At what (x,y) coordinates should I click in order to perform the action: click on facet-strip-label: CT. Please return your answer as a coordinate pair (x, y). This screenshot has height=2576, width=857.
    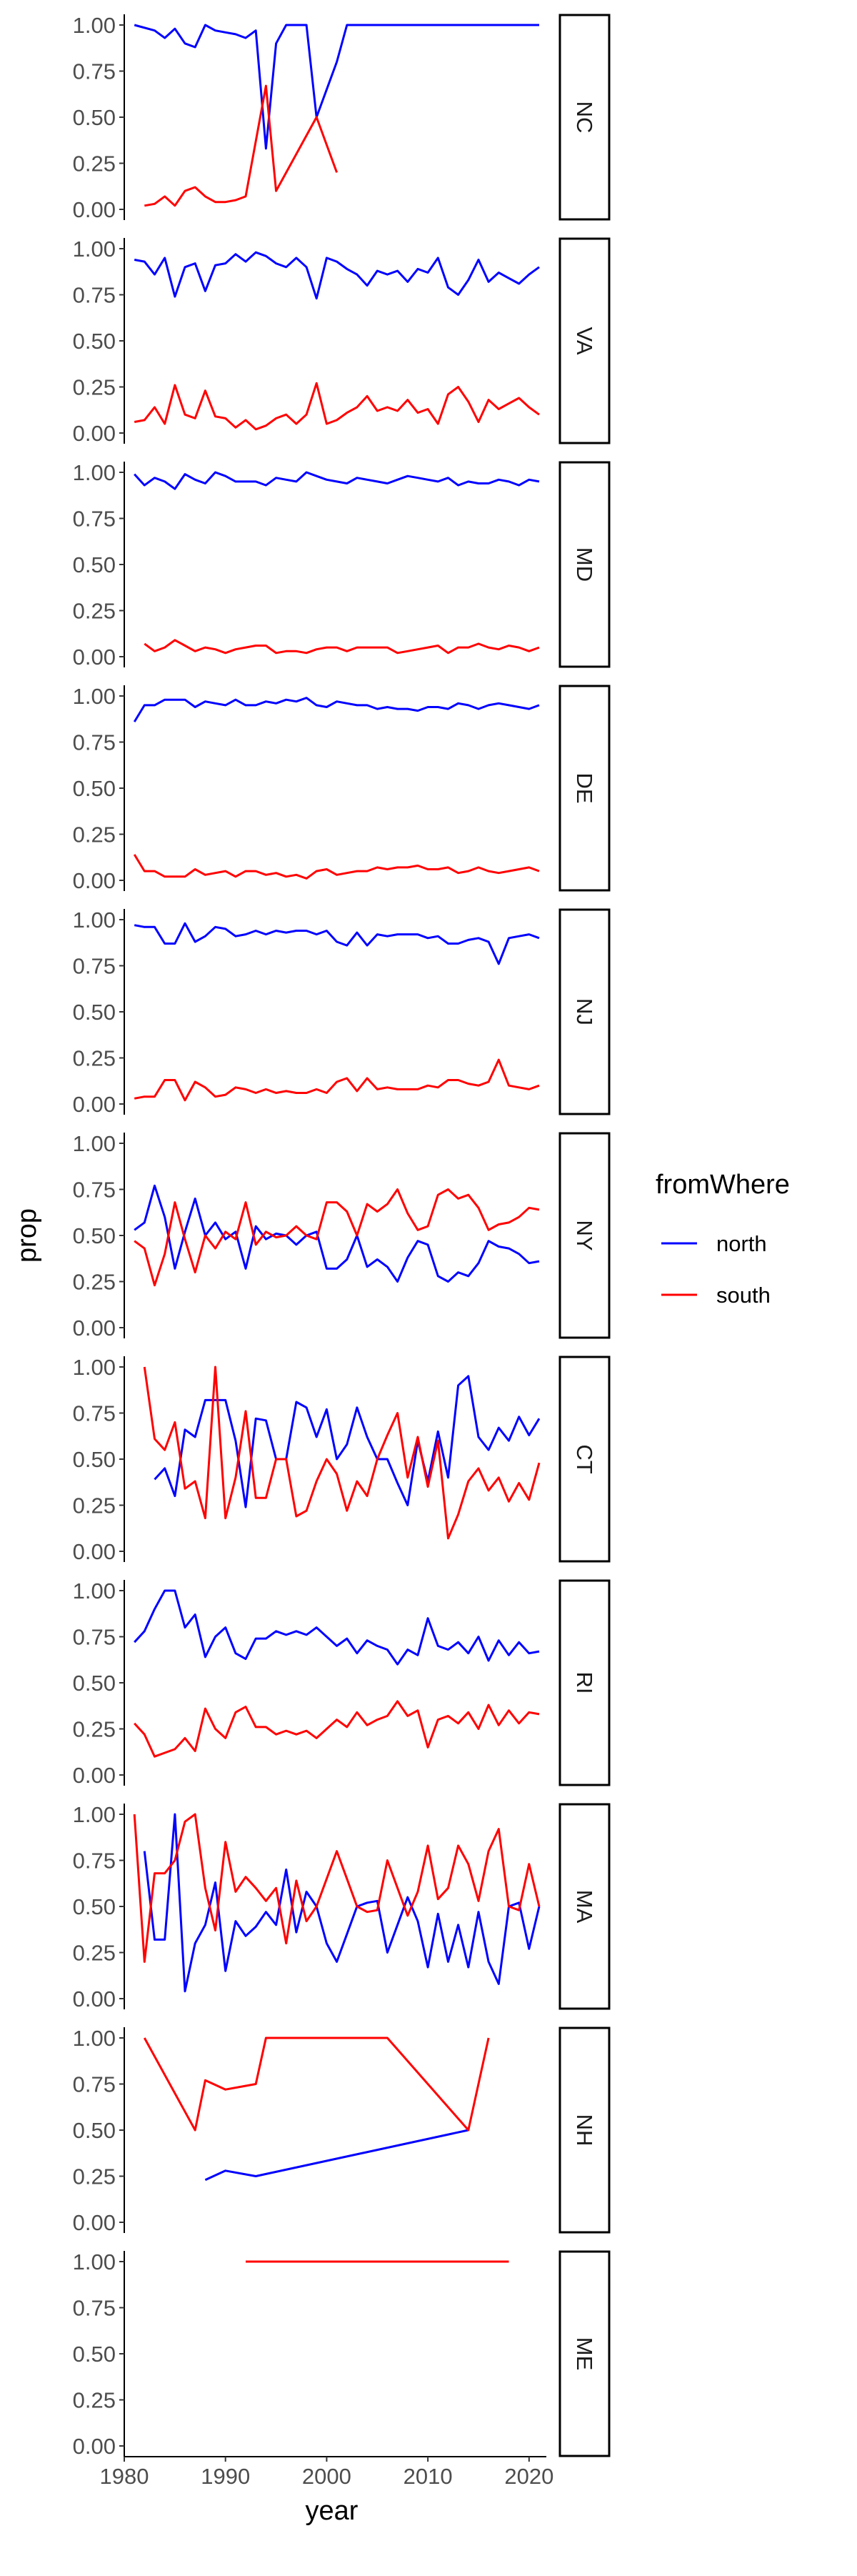
    Looking at the image, I should click on (584, 1458).